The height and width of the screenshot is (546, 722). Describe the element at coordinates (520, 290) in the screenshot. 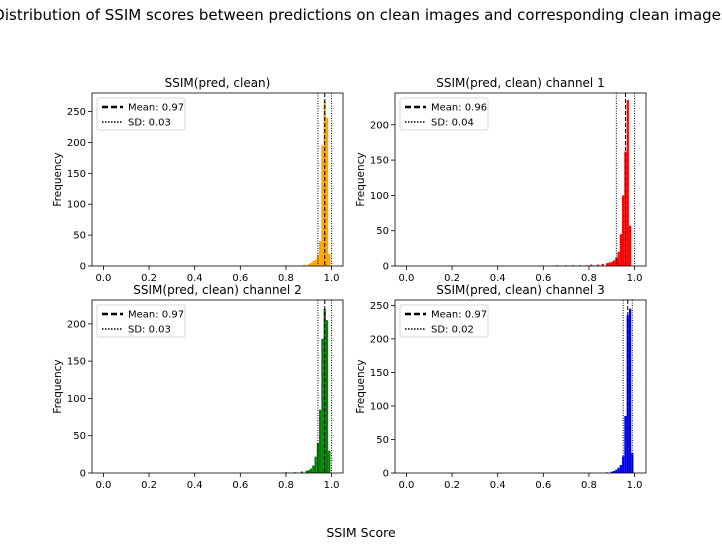

I see `chart-title: SSIM(pred, clean) channel 3` at that location.